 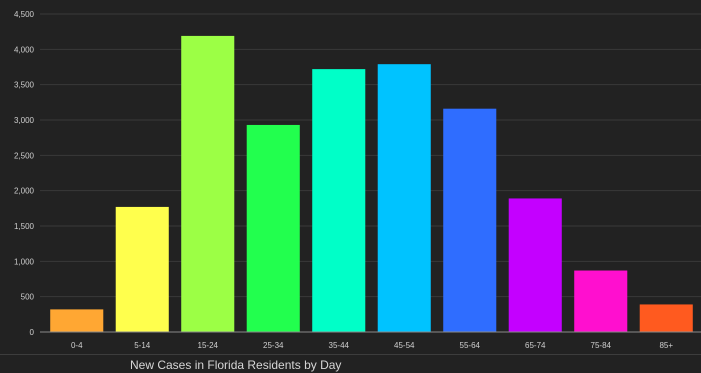 What do you see at coordinates (24, 14) in the screenshot?
I see `y-tick-label: 4,500` at bounding box center [24, 14].